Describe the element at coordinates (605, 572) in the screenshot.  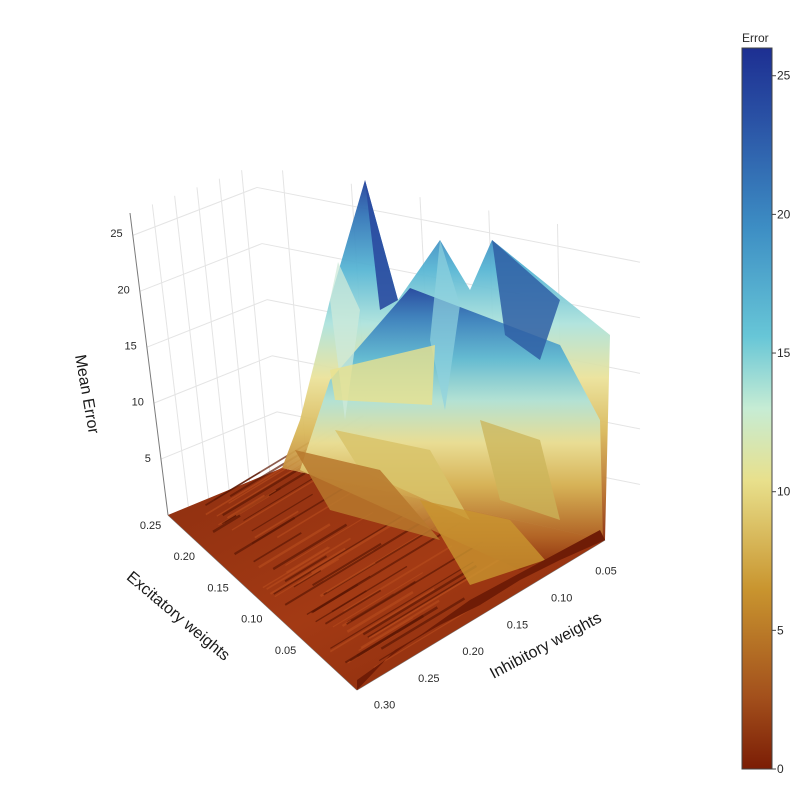
I see `y-tick-label: 0.05` at that location.